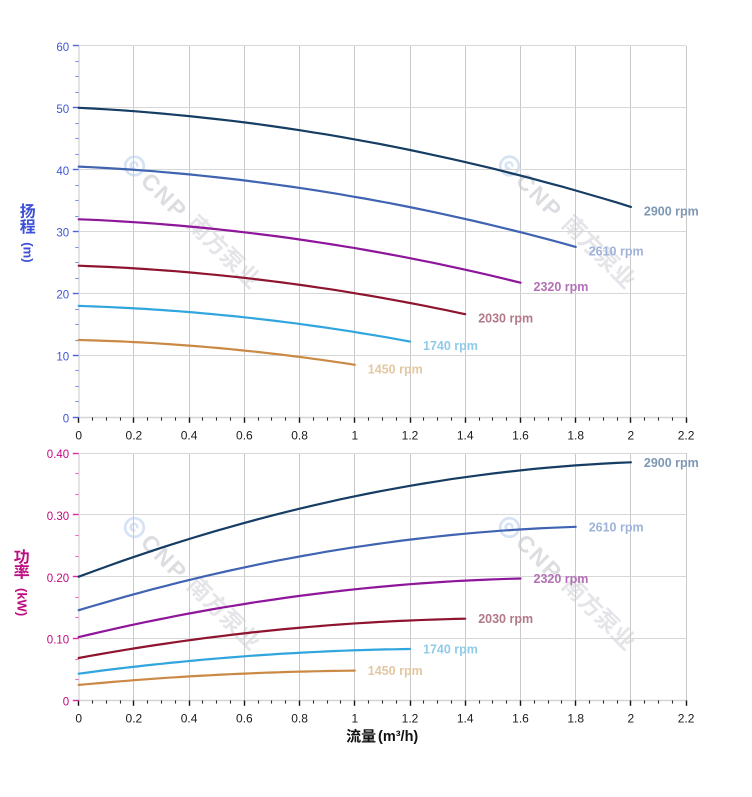 This screenshot has width=752, height=797. What do you see at coordinates (62, 358) in the screenshot?
I see `svg-text: 10` at bounding box center [62, 358].